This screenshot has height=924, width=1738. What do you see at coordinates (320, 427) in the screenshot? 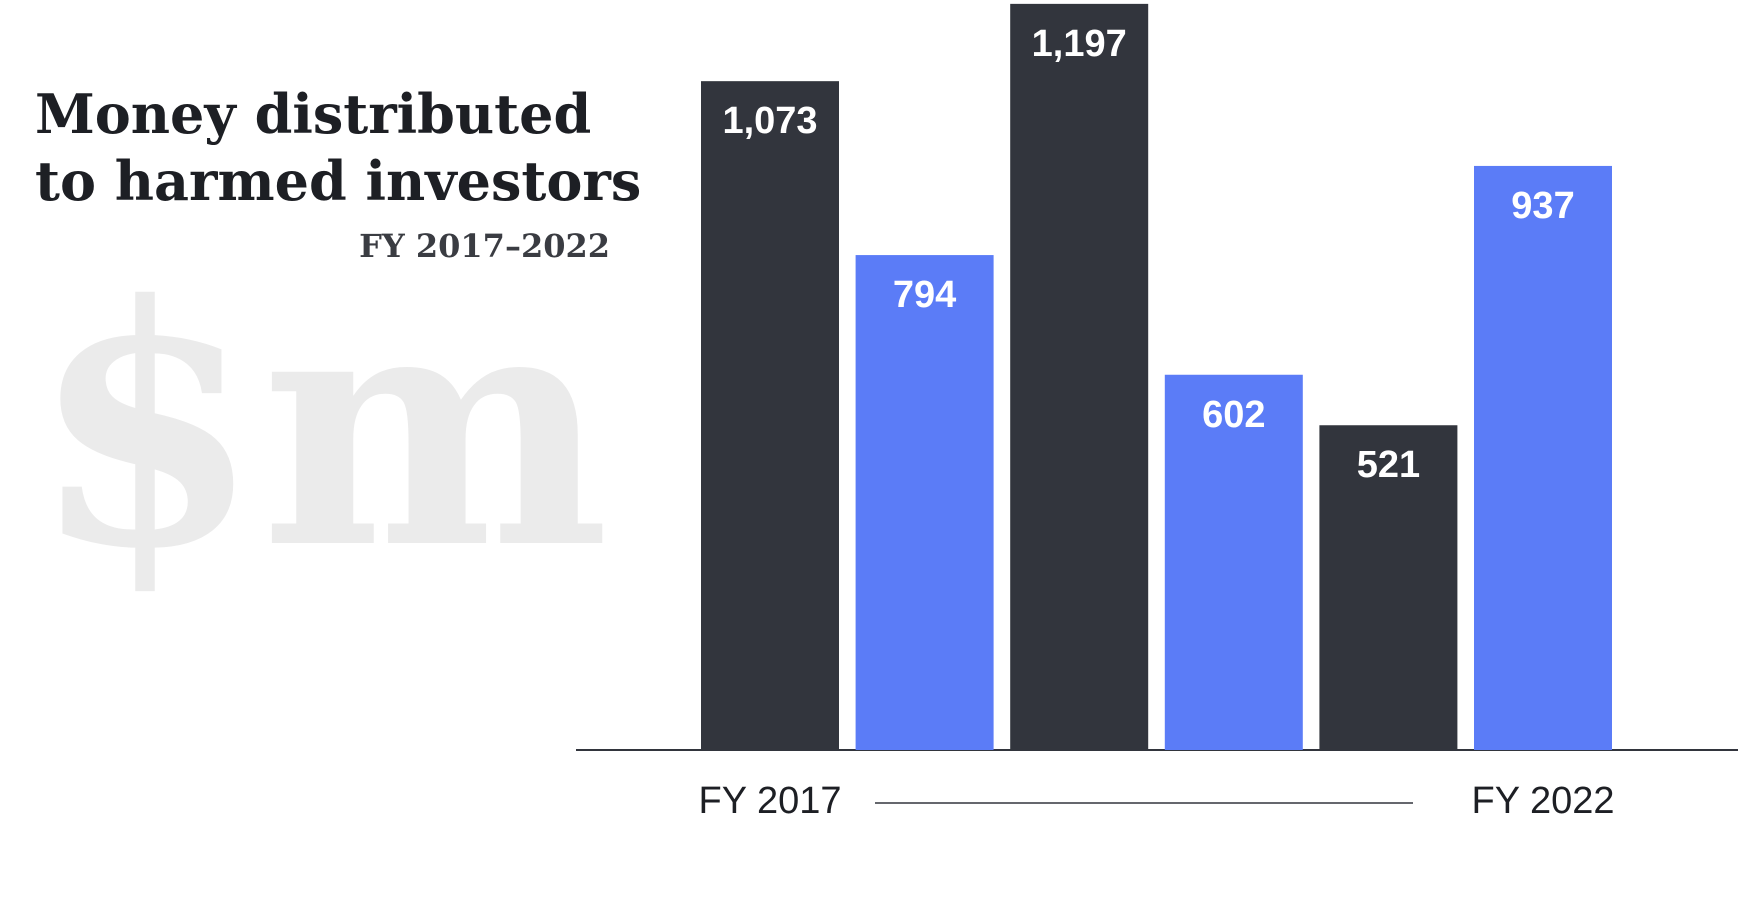
I see `watermark: $m` at bounding box center [320, 427].